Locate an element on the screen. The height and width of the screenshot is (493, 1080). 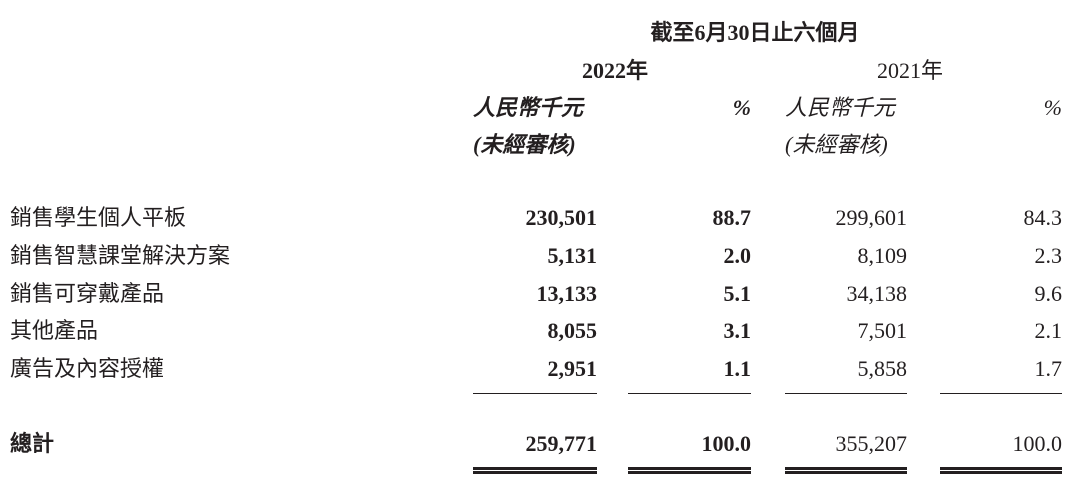
period-header: 截至6月30日止六個月 is located at coordinates (755, 32).